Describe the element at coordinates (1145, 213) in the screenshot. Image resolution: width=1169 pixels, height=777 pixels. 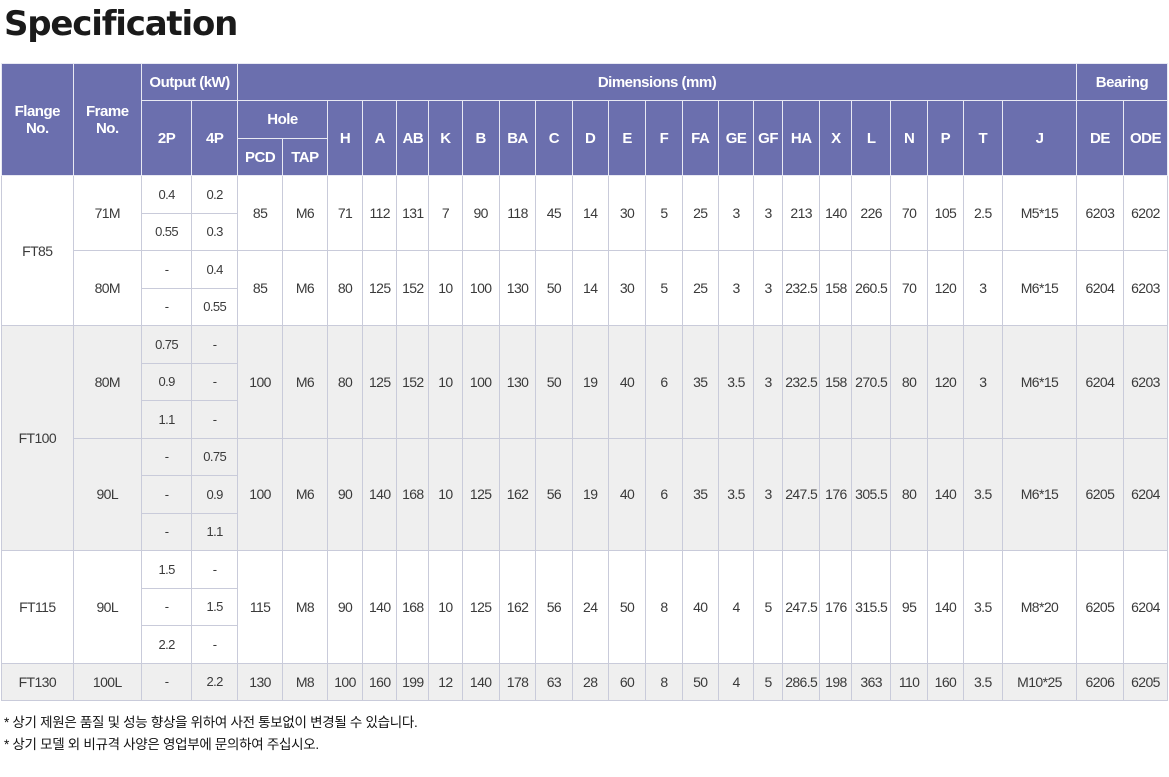
I see `bearing-ode-cell: 6202` at that location.